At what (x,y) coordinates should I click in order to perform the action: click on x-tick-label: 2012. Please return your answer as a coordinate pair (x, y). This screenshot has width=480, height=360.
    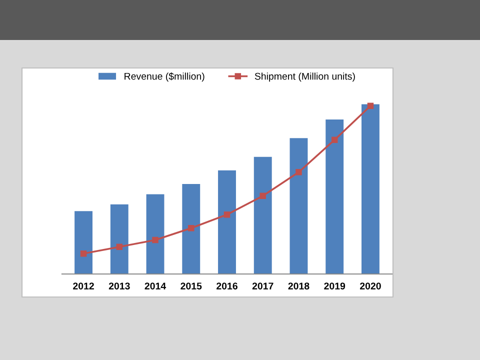
    Looking at the image, I should click on (83, 286).